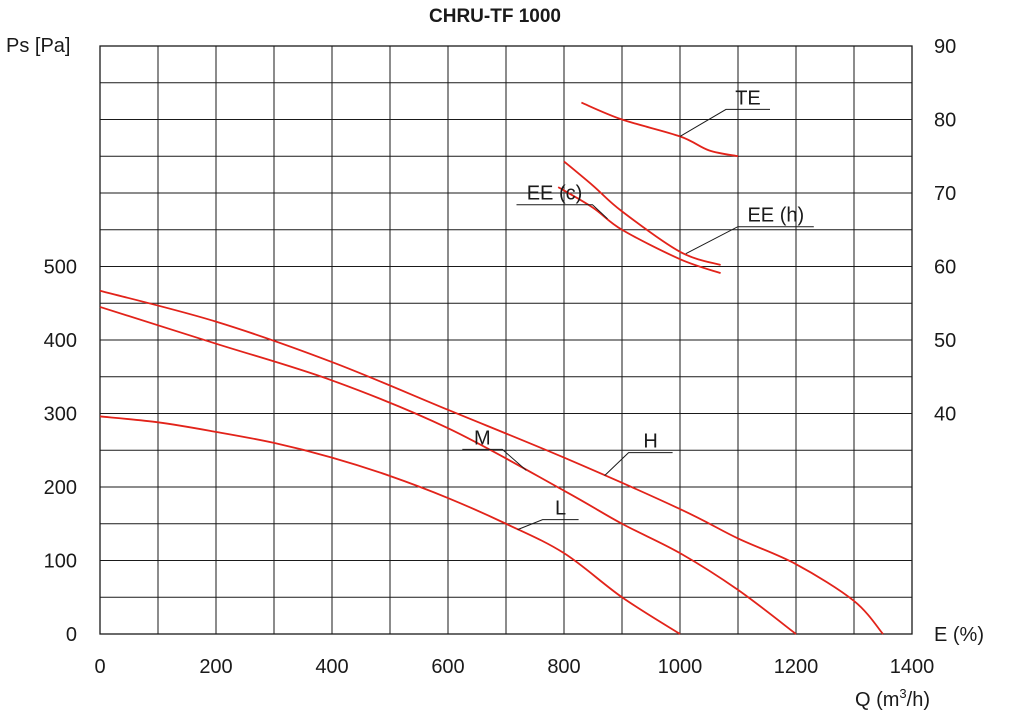  I want to click on leader-m, so click(494, 459).